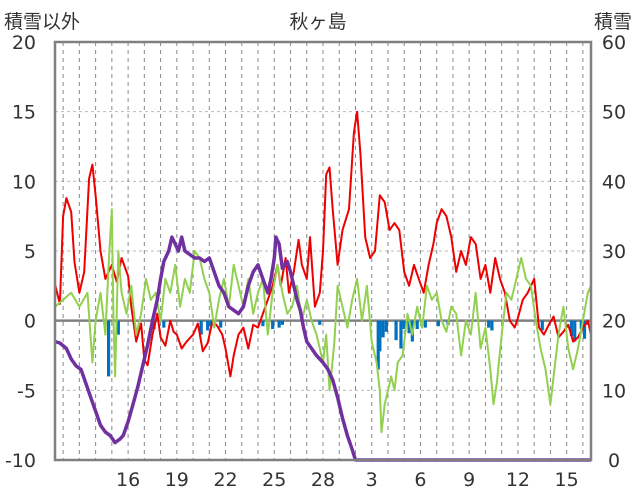  Describe the element at coordinates (24, 113) in the screenshot. I see `left-tick-label: 15` at that location.